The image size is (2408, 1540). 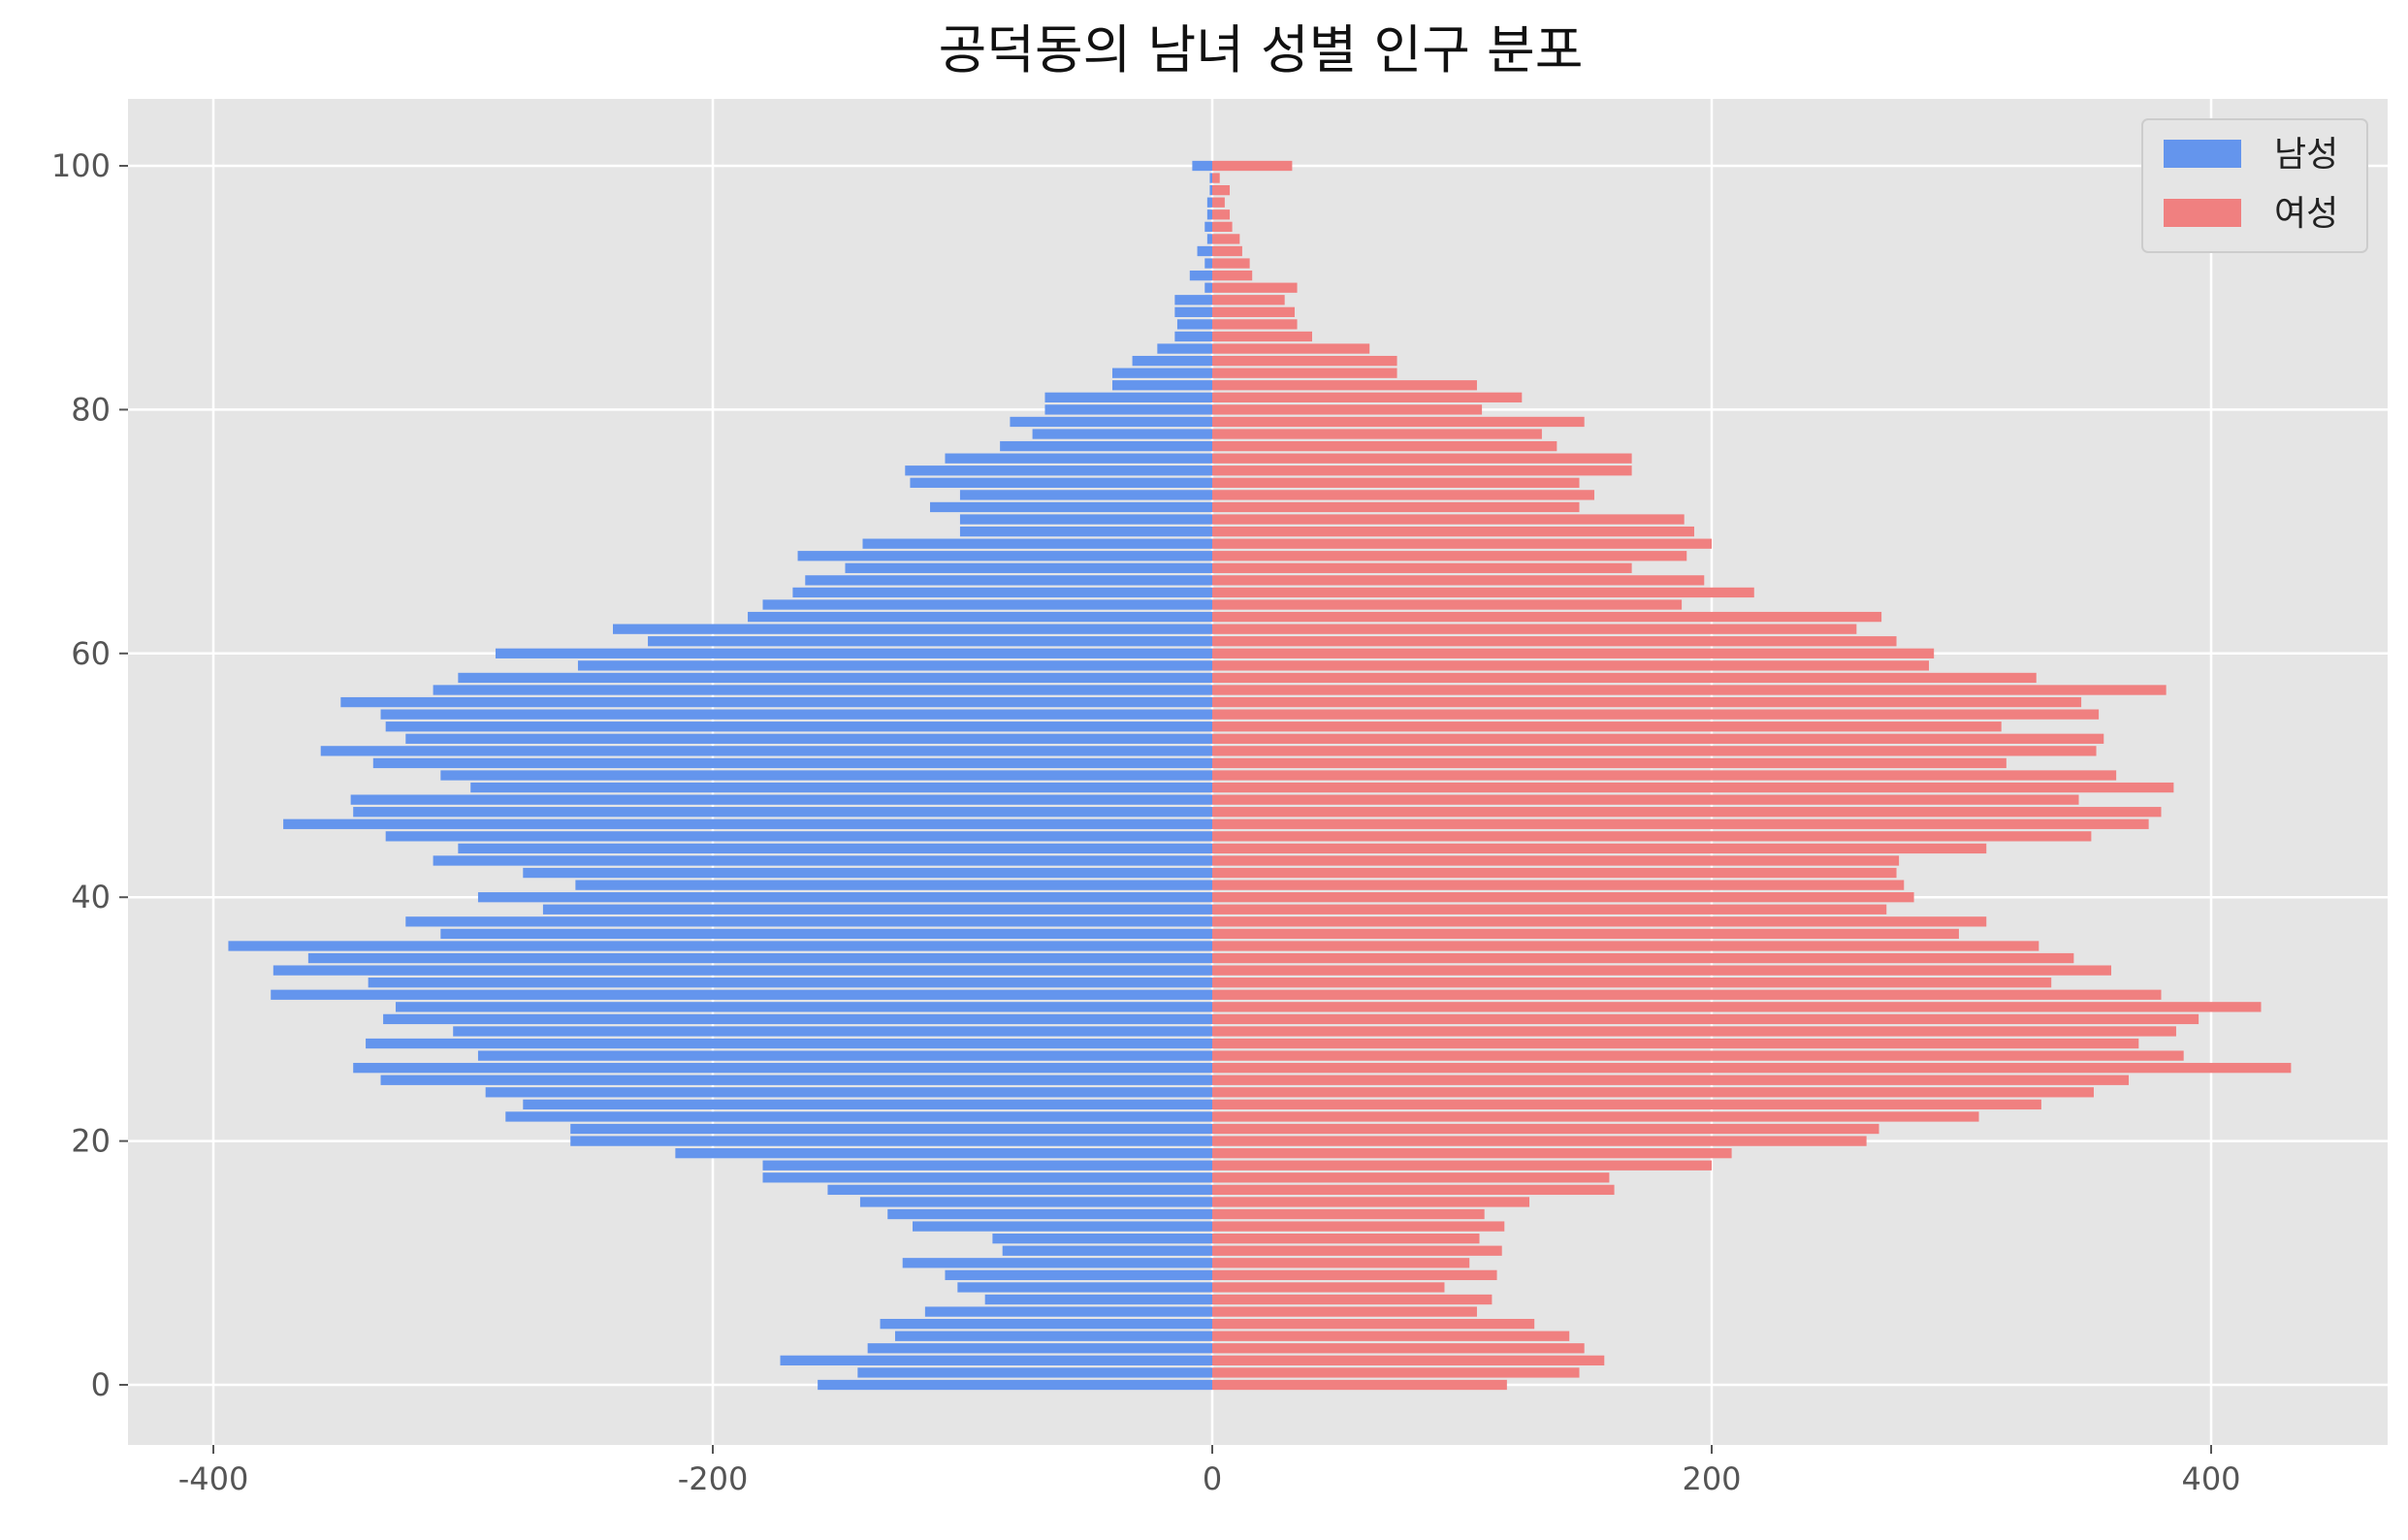 What do you see at coordinates (91, 897) in the screenshot?
I see `y-tick-label: 40` at bounding box center [91, 897].